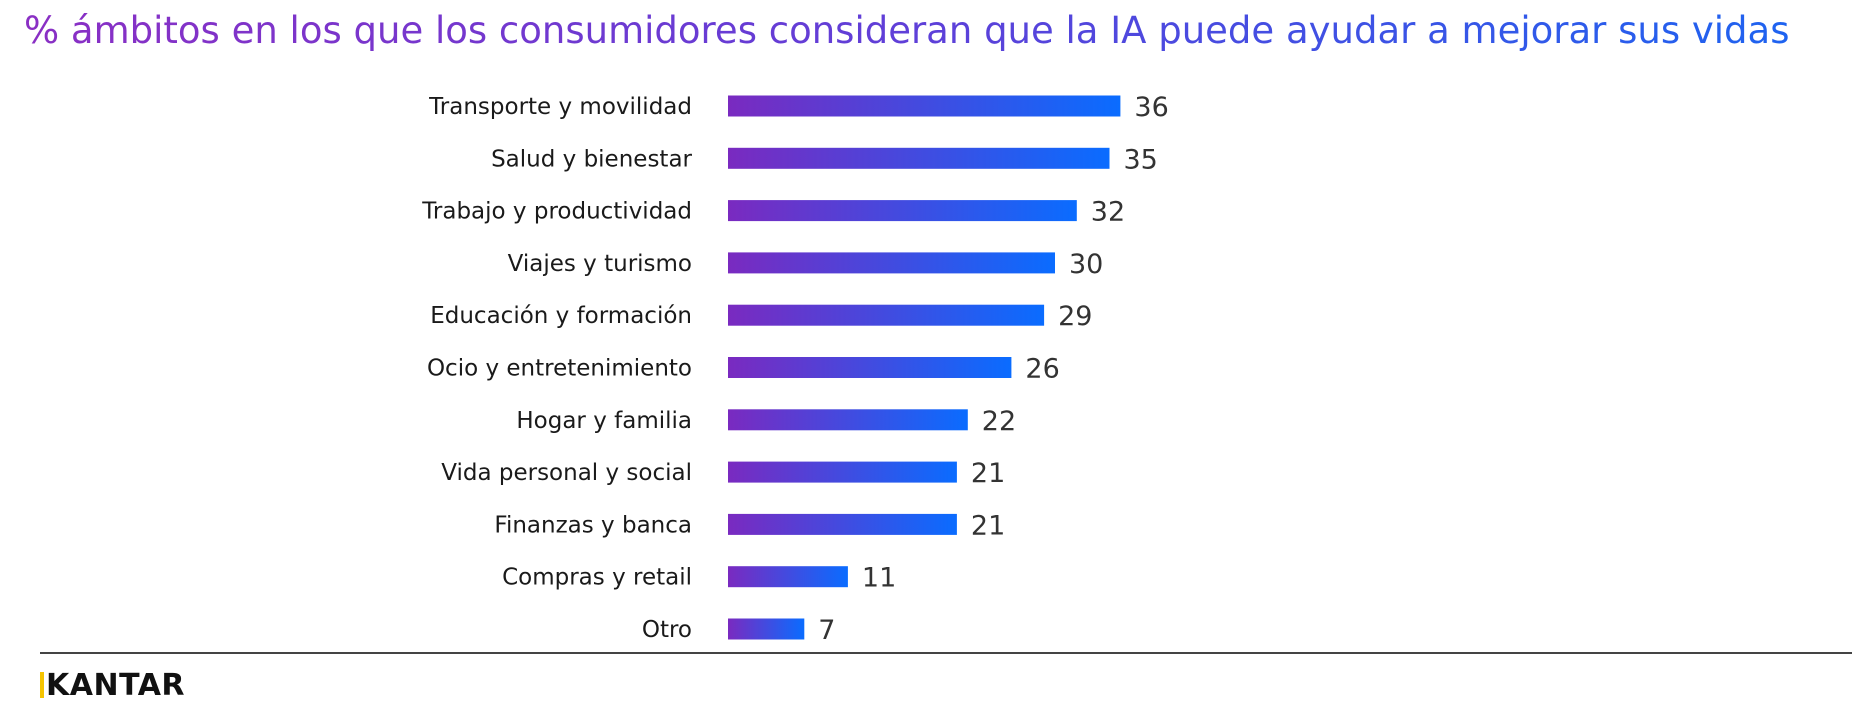  I want to click on data-label: 22, so click(999, 421).